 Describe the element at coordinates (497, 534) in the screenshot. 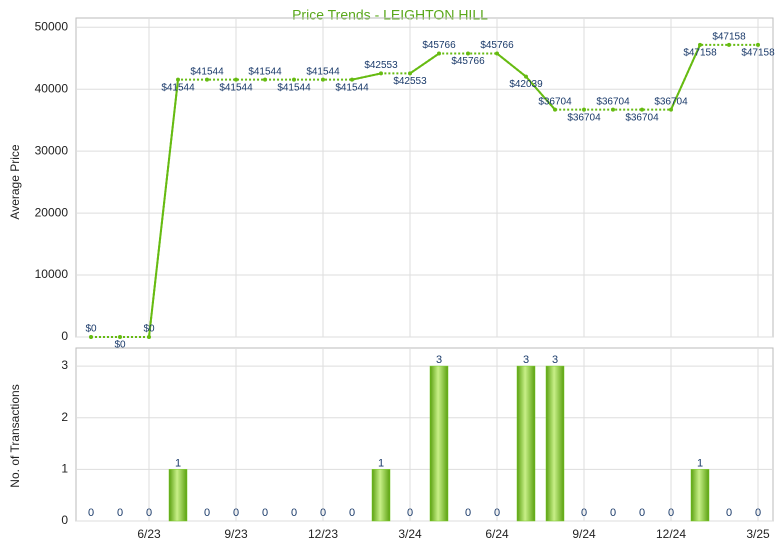

I see `x-tick-label: 6/24` at that location.